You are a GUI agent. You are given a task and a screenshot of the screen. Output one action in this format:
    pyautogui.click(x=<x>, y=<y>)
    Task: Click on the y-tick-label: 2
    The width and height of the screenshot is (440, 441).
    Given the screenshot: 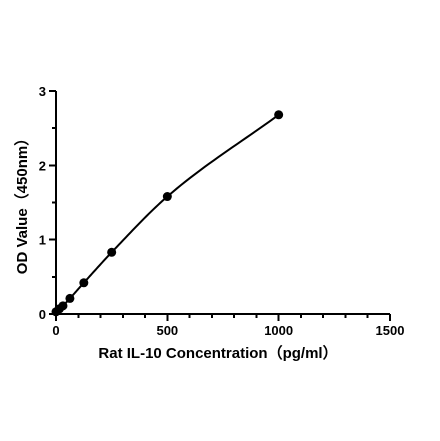 What is the action you would take?
    pyautogui.click(x=42, y=165)
    